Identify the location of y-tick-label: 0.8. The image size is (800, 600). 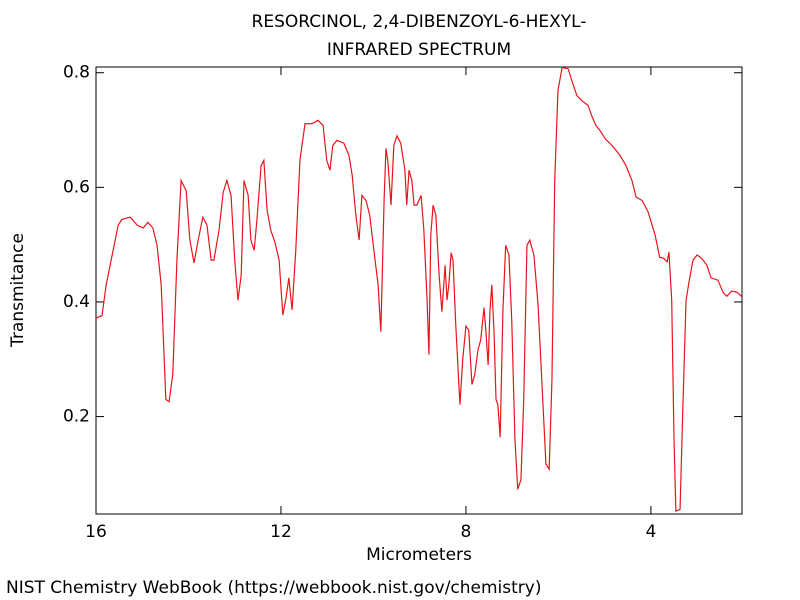
(76, 73).